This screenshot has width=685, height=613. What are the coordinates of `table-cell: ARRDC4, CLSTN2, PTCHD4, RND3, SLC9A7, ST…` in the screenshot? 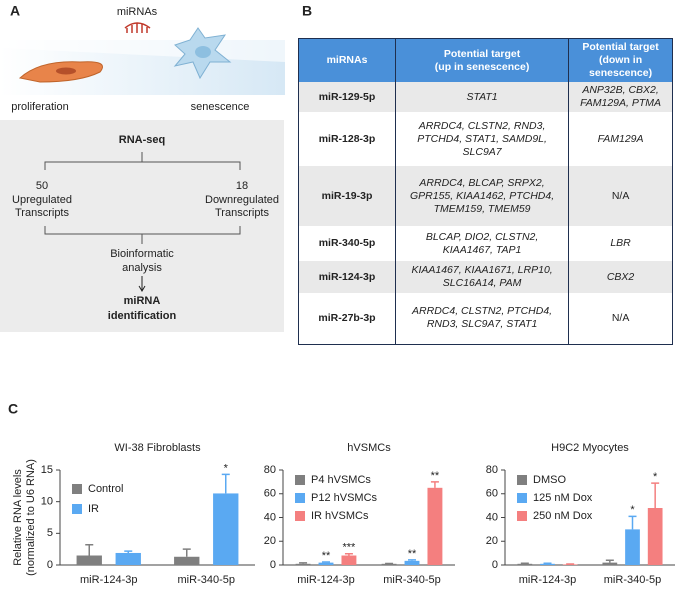 It's located at (482, 319).